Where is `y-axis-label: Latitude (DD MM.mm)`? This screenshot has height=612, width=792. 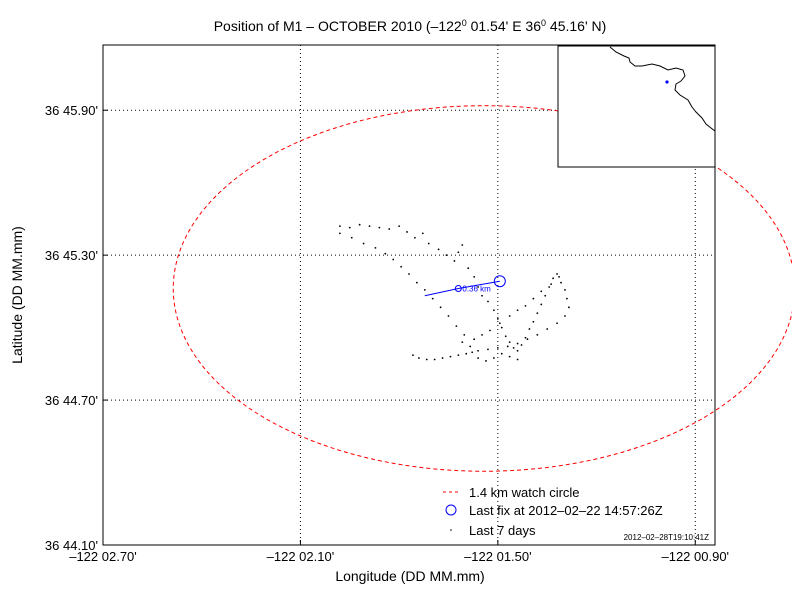 y-axis-label: Latitude (DD MM.mm) is located at coordinates (17, 295).